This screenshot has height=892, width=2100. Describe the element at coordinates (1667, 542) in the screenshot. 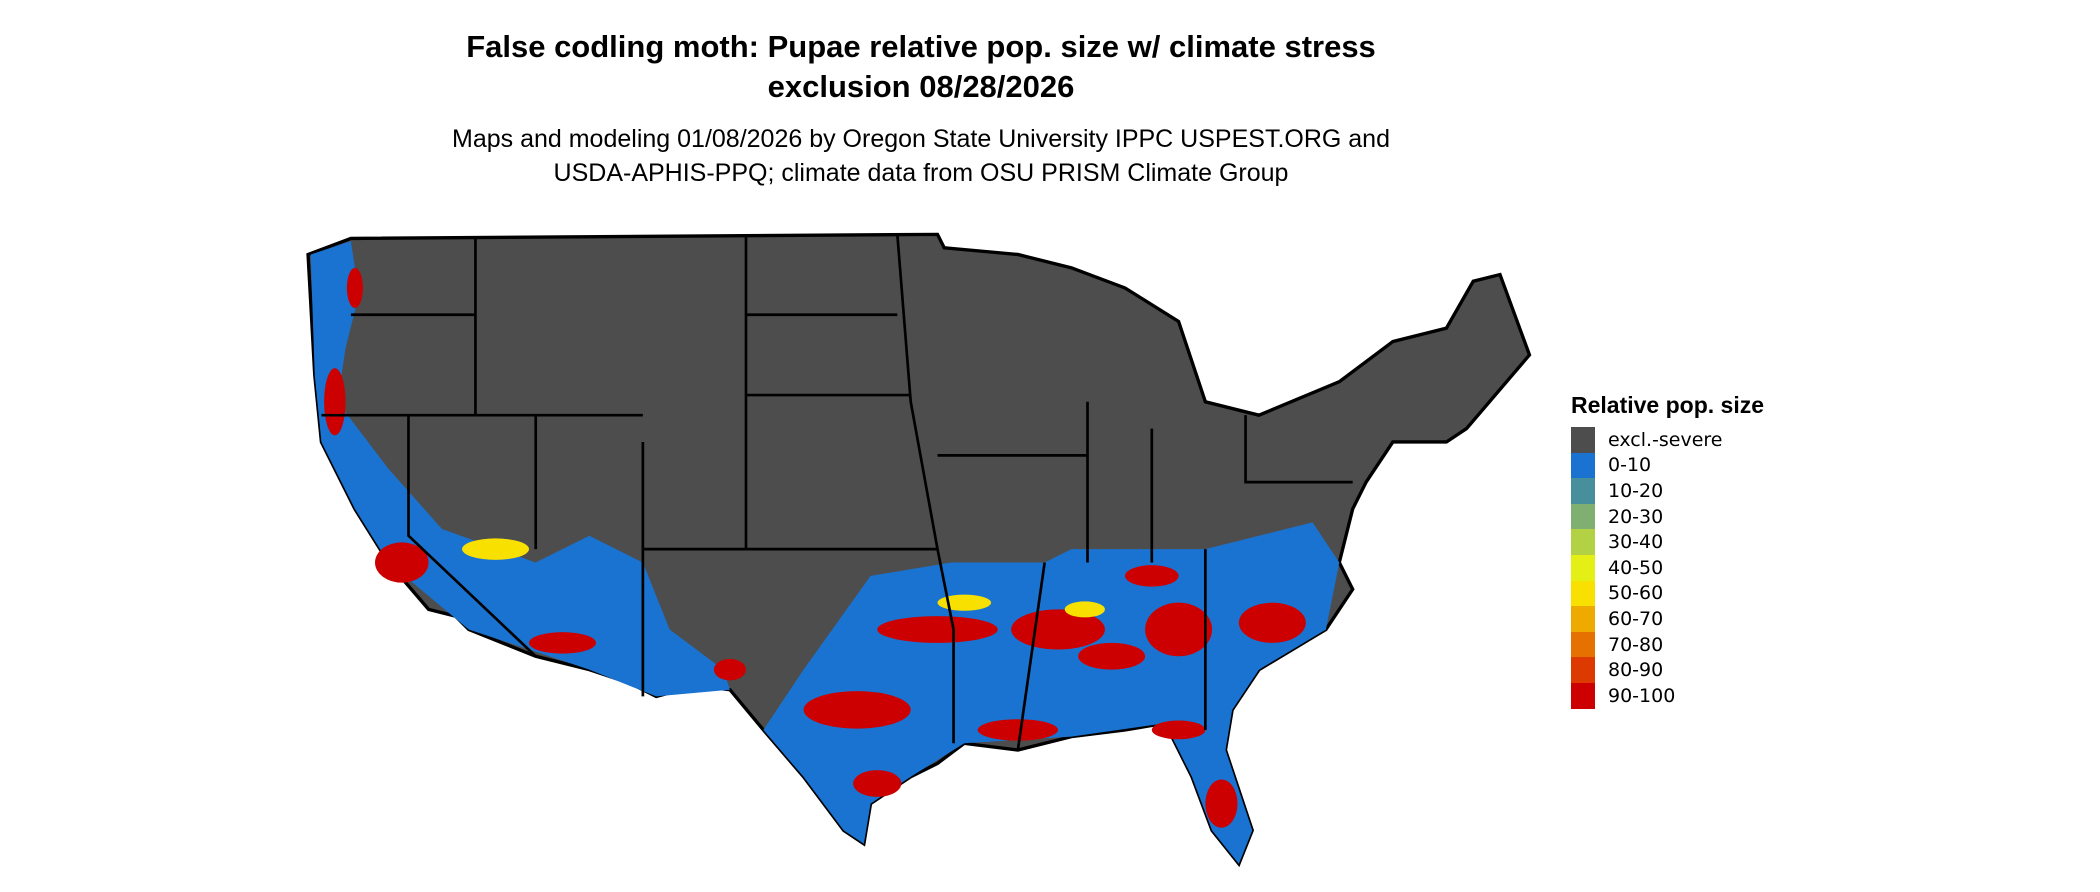

I see `legend-item: 30-40` at that location.